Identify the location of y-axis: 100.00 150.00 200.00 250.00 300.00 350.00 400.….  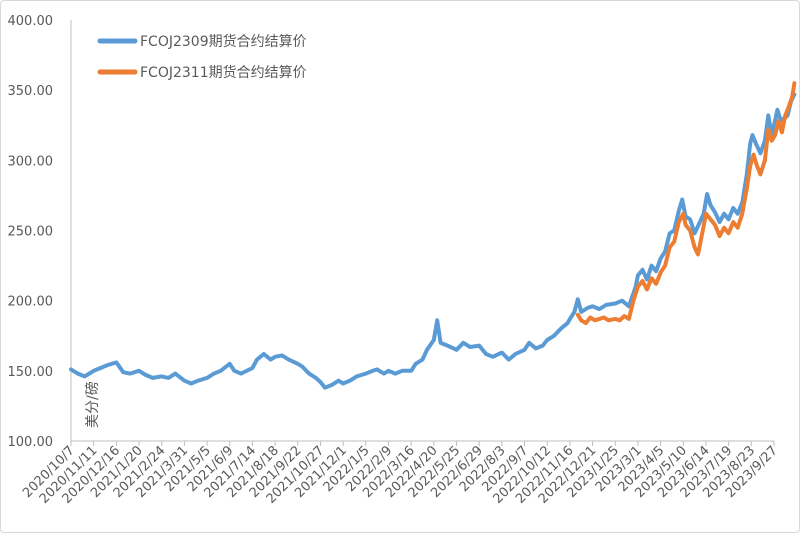
(40, 232).